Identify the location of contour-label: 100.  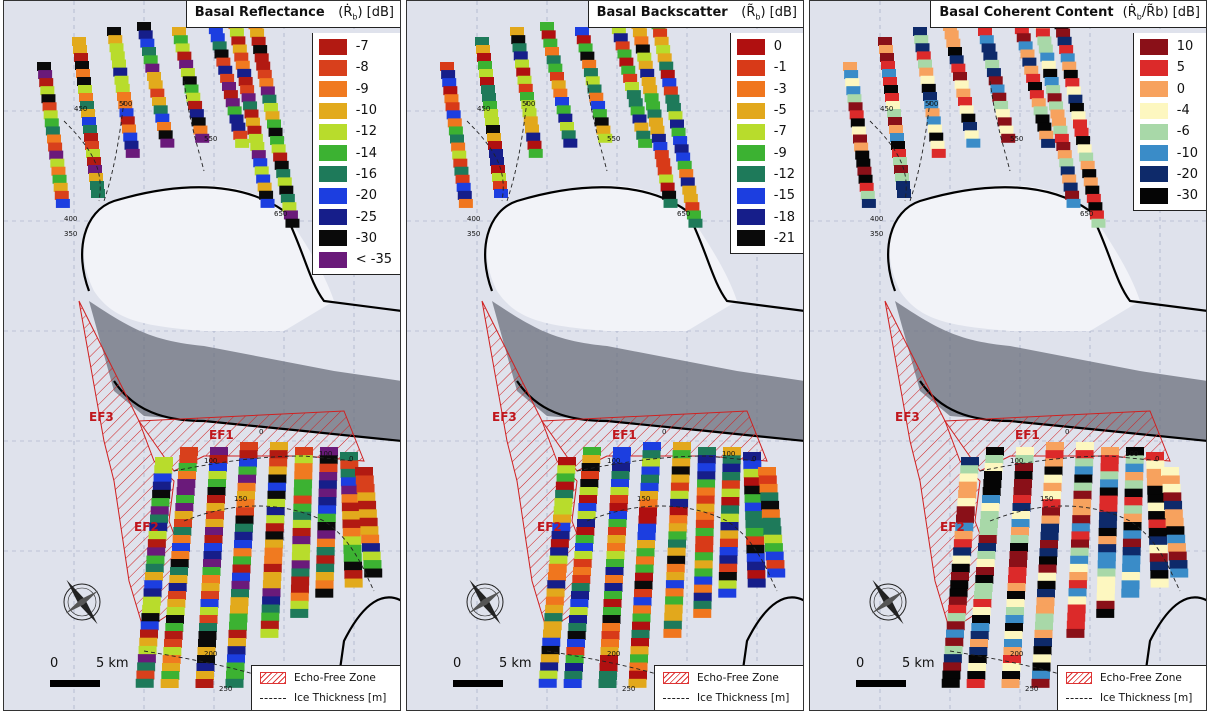
(613, 461).